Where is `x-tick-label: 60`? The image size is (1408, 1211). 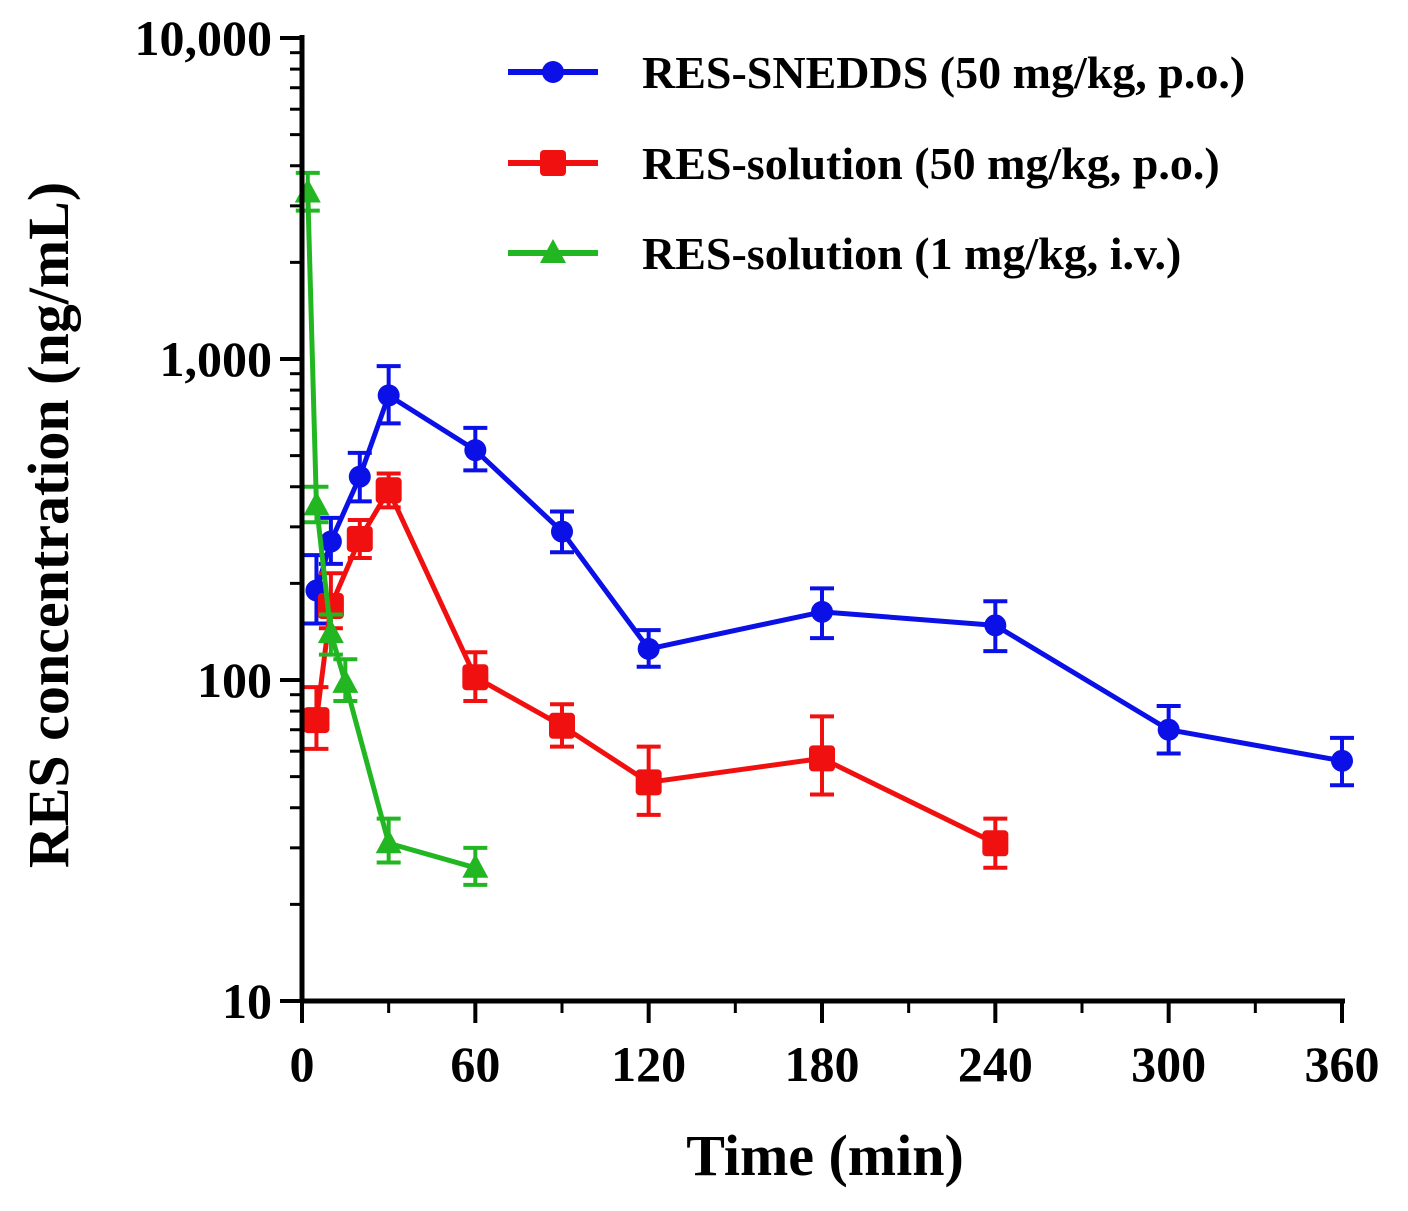 x-tick-label: 60 is located at coordinates (475, 1064).